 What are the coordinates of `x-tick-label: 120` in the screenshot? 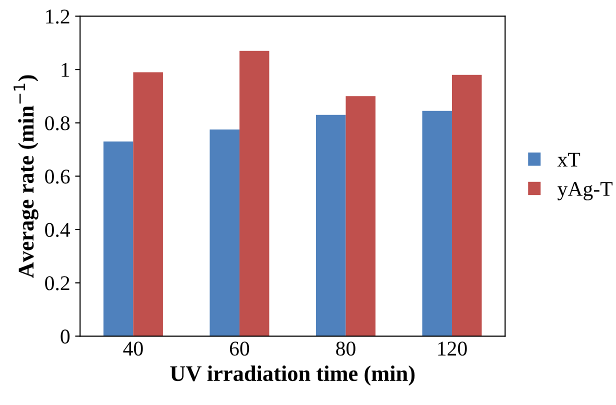 It's located at (452, 349).